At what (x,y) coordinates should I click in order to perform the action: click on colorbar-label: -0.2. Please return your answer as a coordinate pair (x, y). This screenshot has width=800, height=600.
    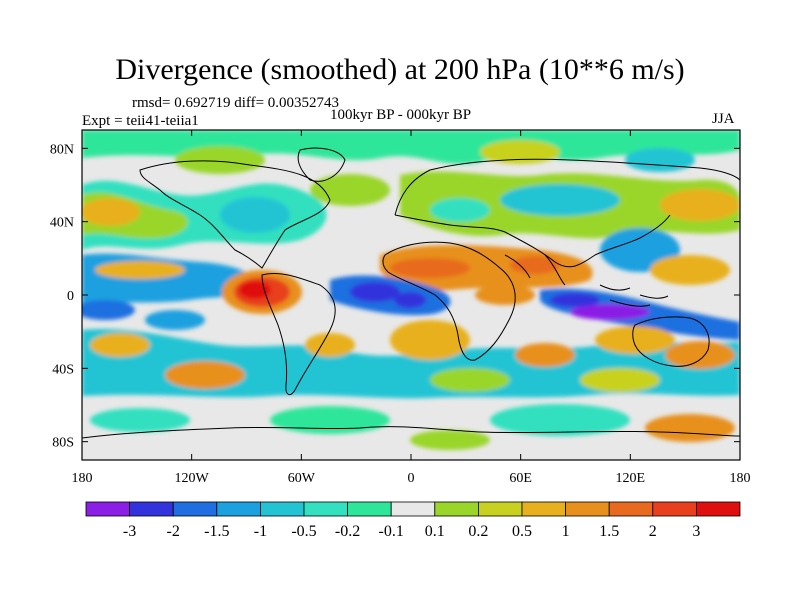
    Looking at the image, I should click on (347, 531).